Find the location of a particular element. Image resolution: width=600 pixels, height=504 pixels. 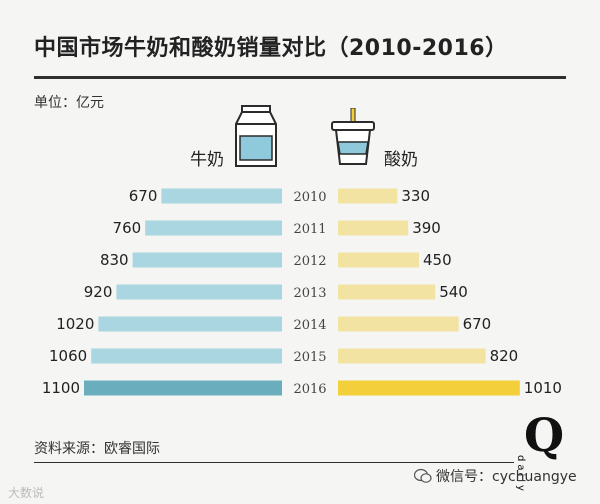

yogurt-bar-2012 is located at coordinates (378, 260).